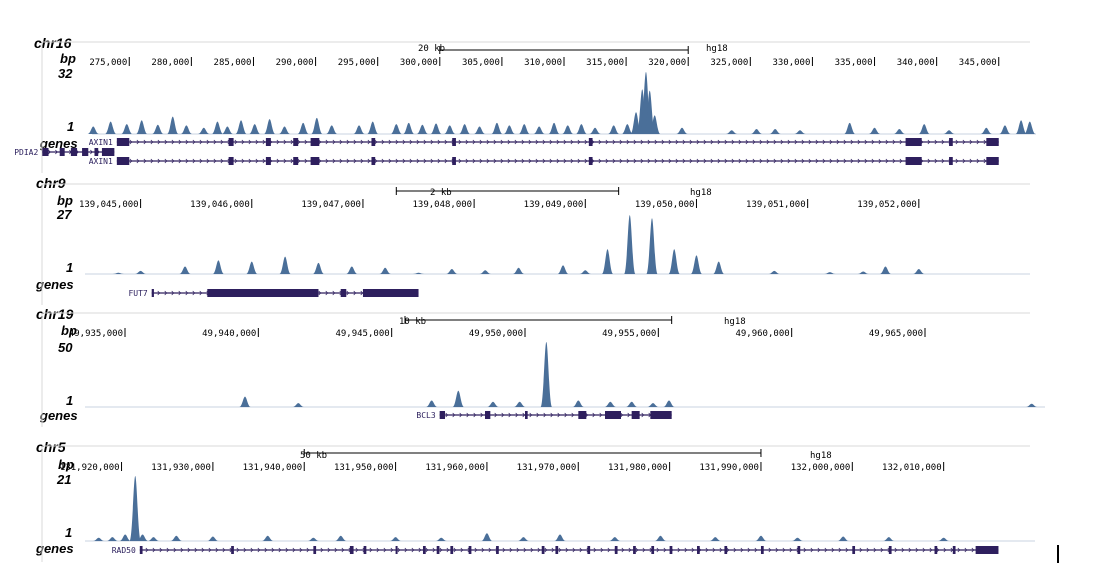 Image resolution: width=1102 pixels, height=588 pixels. Describe the element at coordinates (331, 205) in the screenshot. I see `tick-label: 139,047,000` at that location.